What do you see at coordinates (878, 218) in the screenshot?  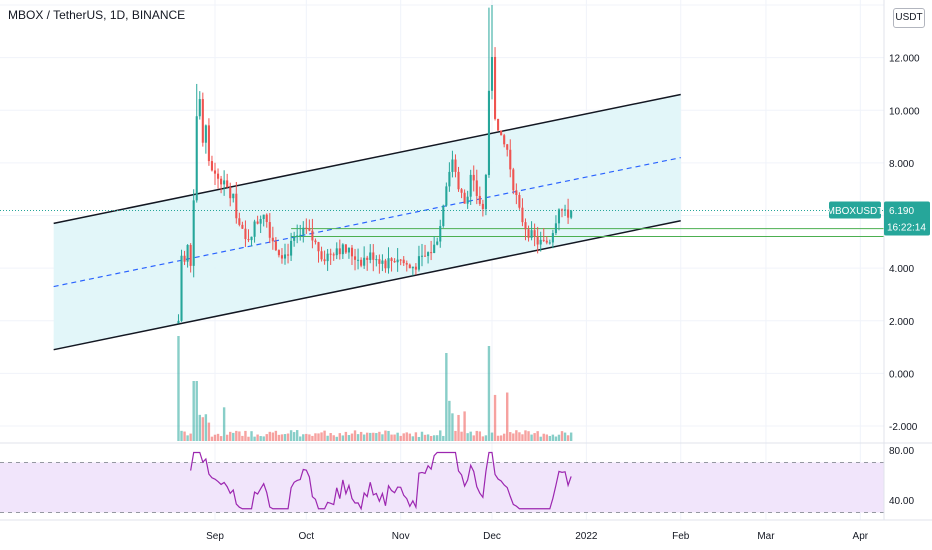 I see `price-tags: MBOXUSDT 6.190 16:22:14` at bounding box center [878, 218].